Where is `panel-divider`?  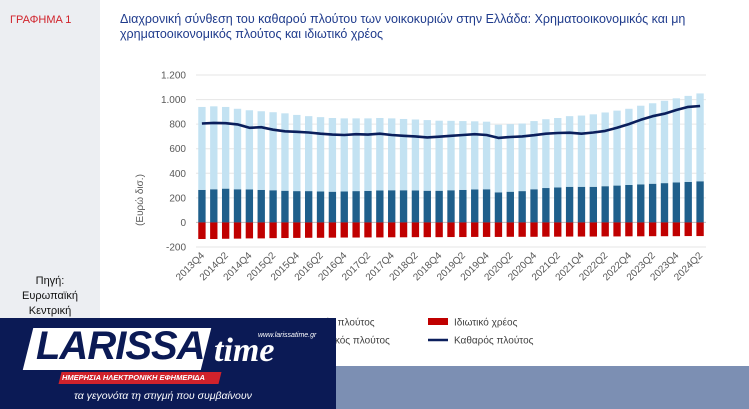 panel-divider is located at coordinates (106, 204).